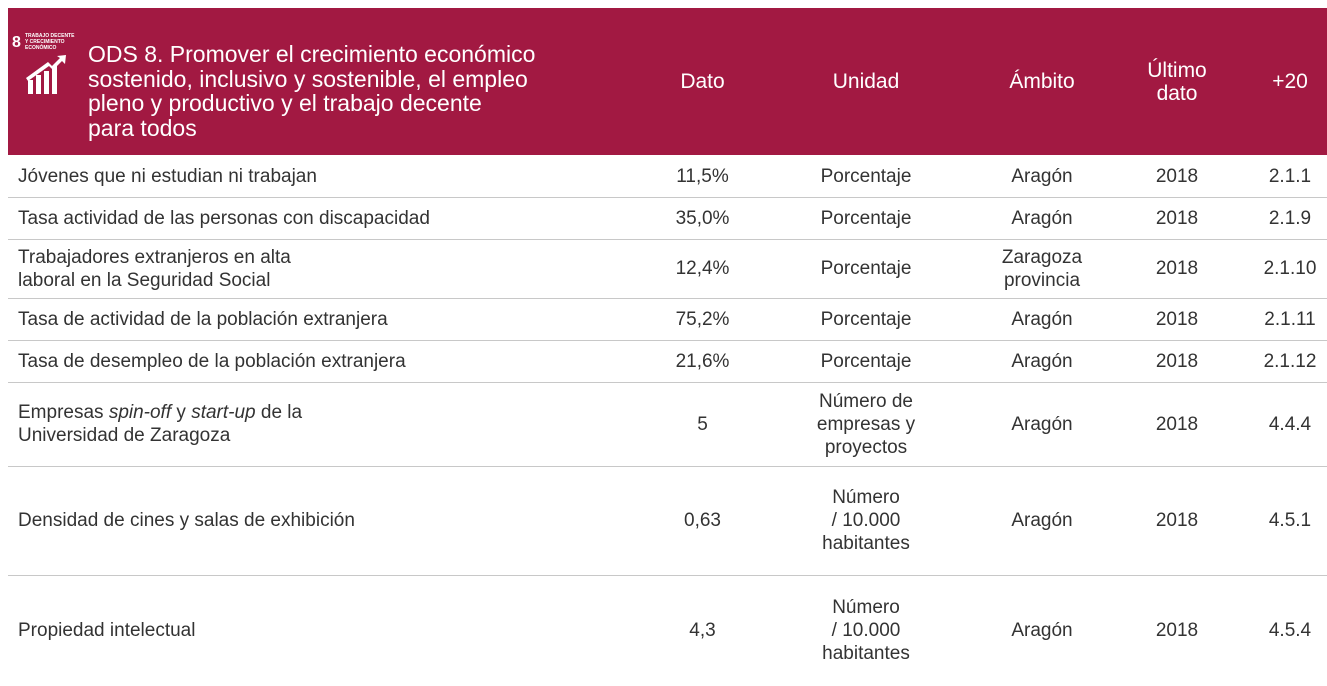  I want to click on icon-label: ECONÓMICO, so click(41, 47).